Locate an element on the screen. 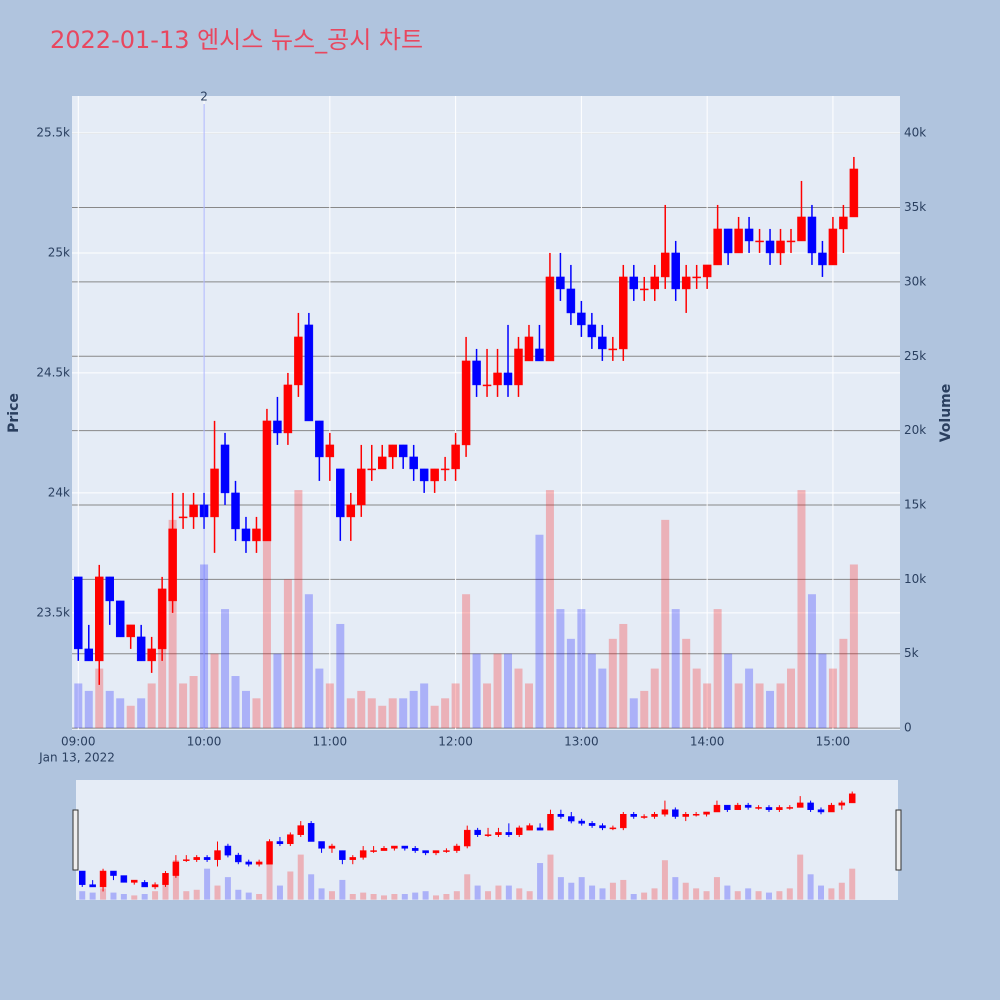 The height and width of the screenshot is (1000, 1000). x-date-label: Jan 13, 2022 is located at coordinates (76, 758).